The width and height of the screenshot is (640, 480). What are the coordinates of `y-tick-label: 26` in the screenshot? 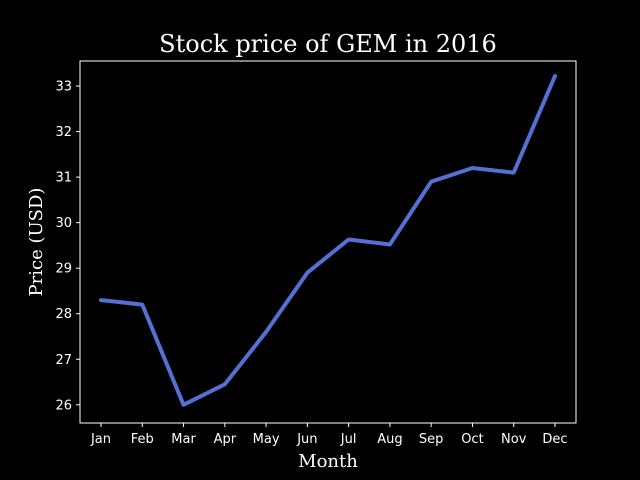 It's located at (63, 405).